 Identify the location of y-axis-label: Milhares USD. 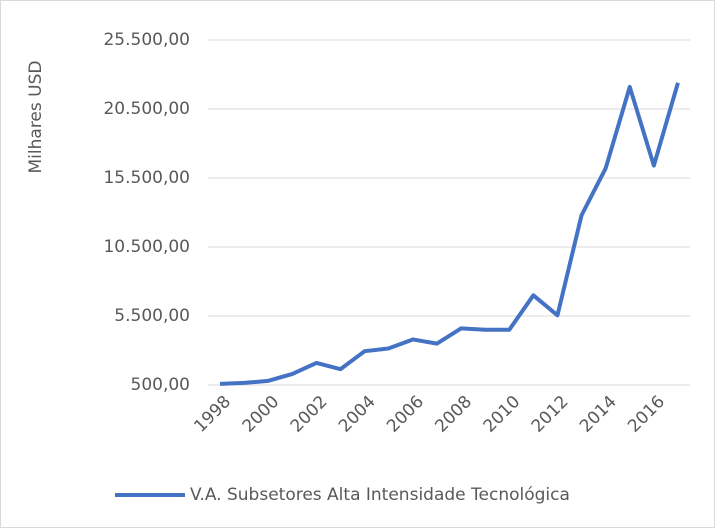
(36, 117).